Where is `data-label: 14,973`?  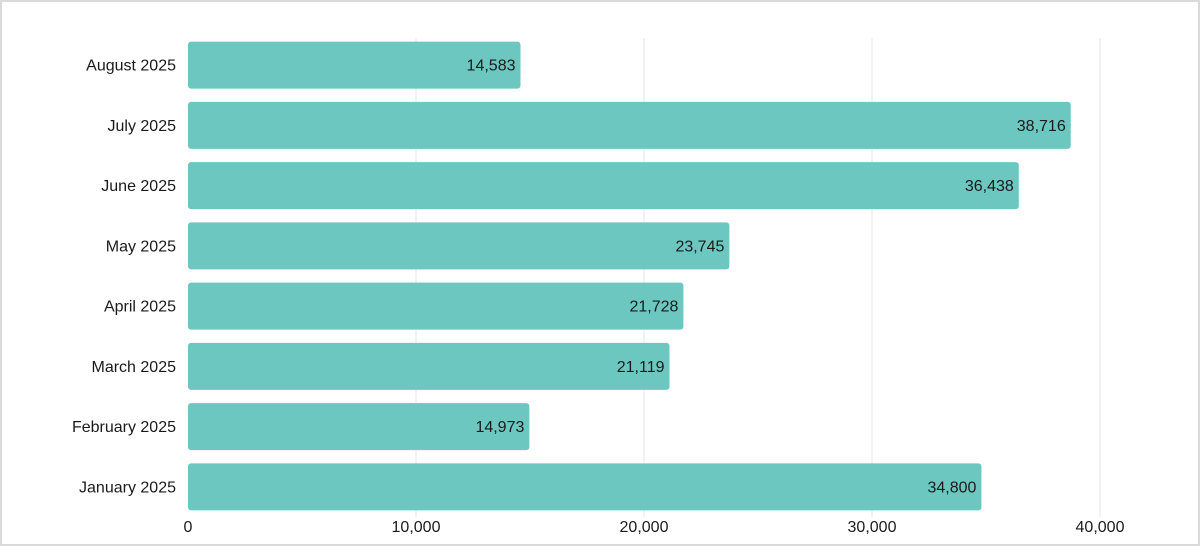
data-label: 14,973 is located at coordinates (499, 427).